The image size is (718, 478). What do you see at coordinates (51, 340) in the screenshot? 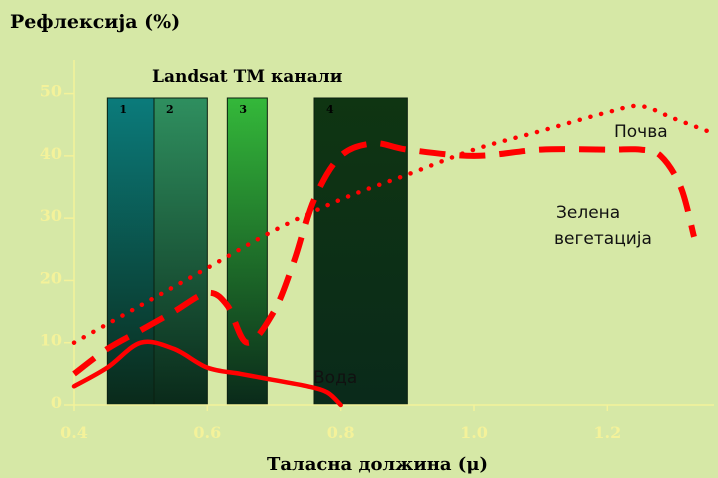
I see `y-tick-label-10: 10` at bounding box center [51, 340].